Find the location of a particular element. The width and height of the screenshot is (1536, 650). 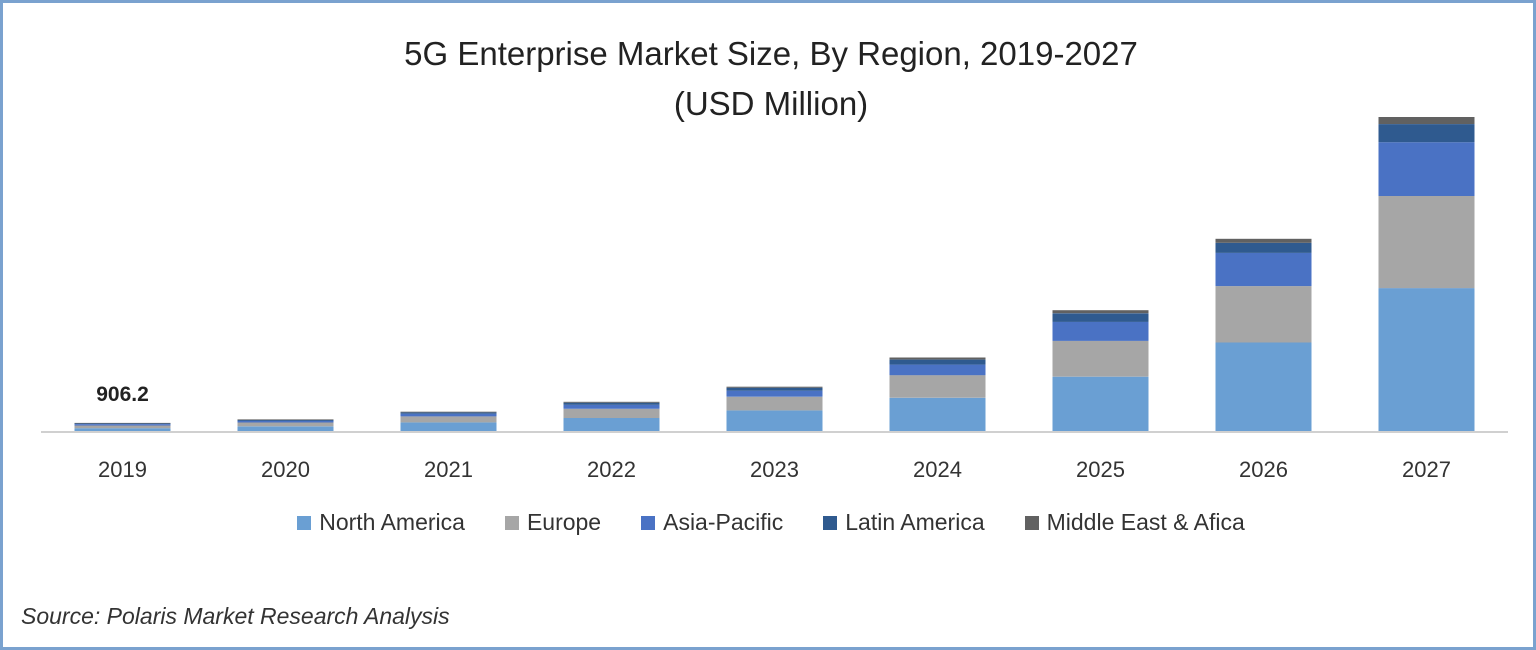

bar-2024-latin-america is located at coordinates (937, 362).